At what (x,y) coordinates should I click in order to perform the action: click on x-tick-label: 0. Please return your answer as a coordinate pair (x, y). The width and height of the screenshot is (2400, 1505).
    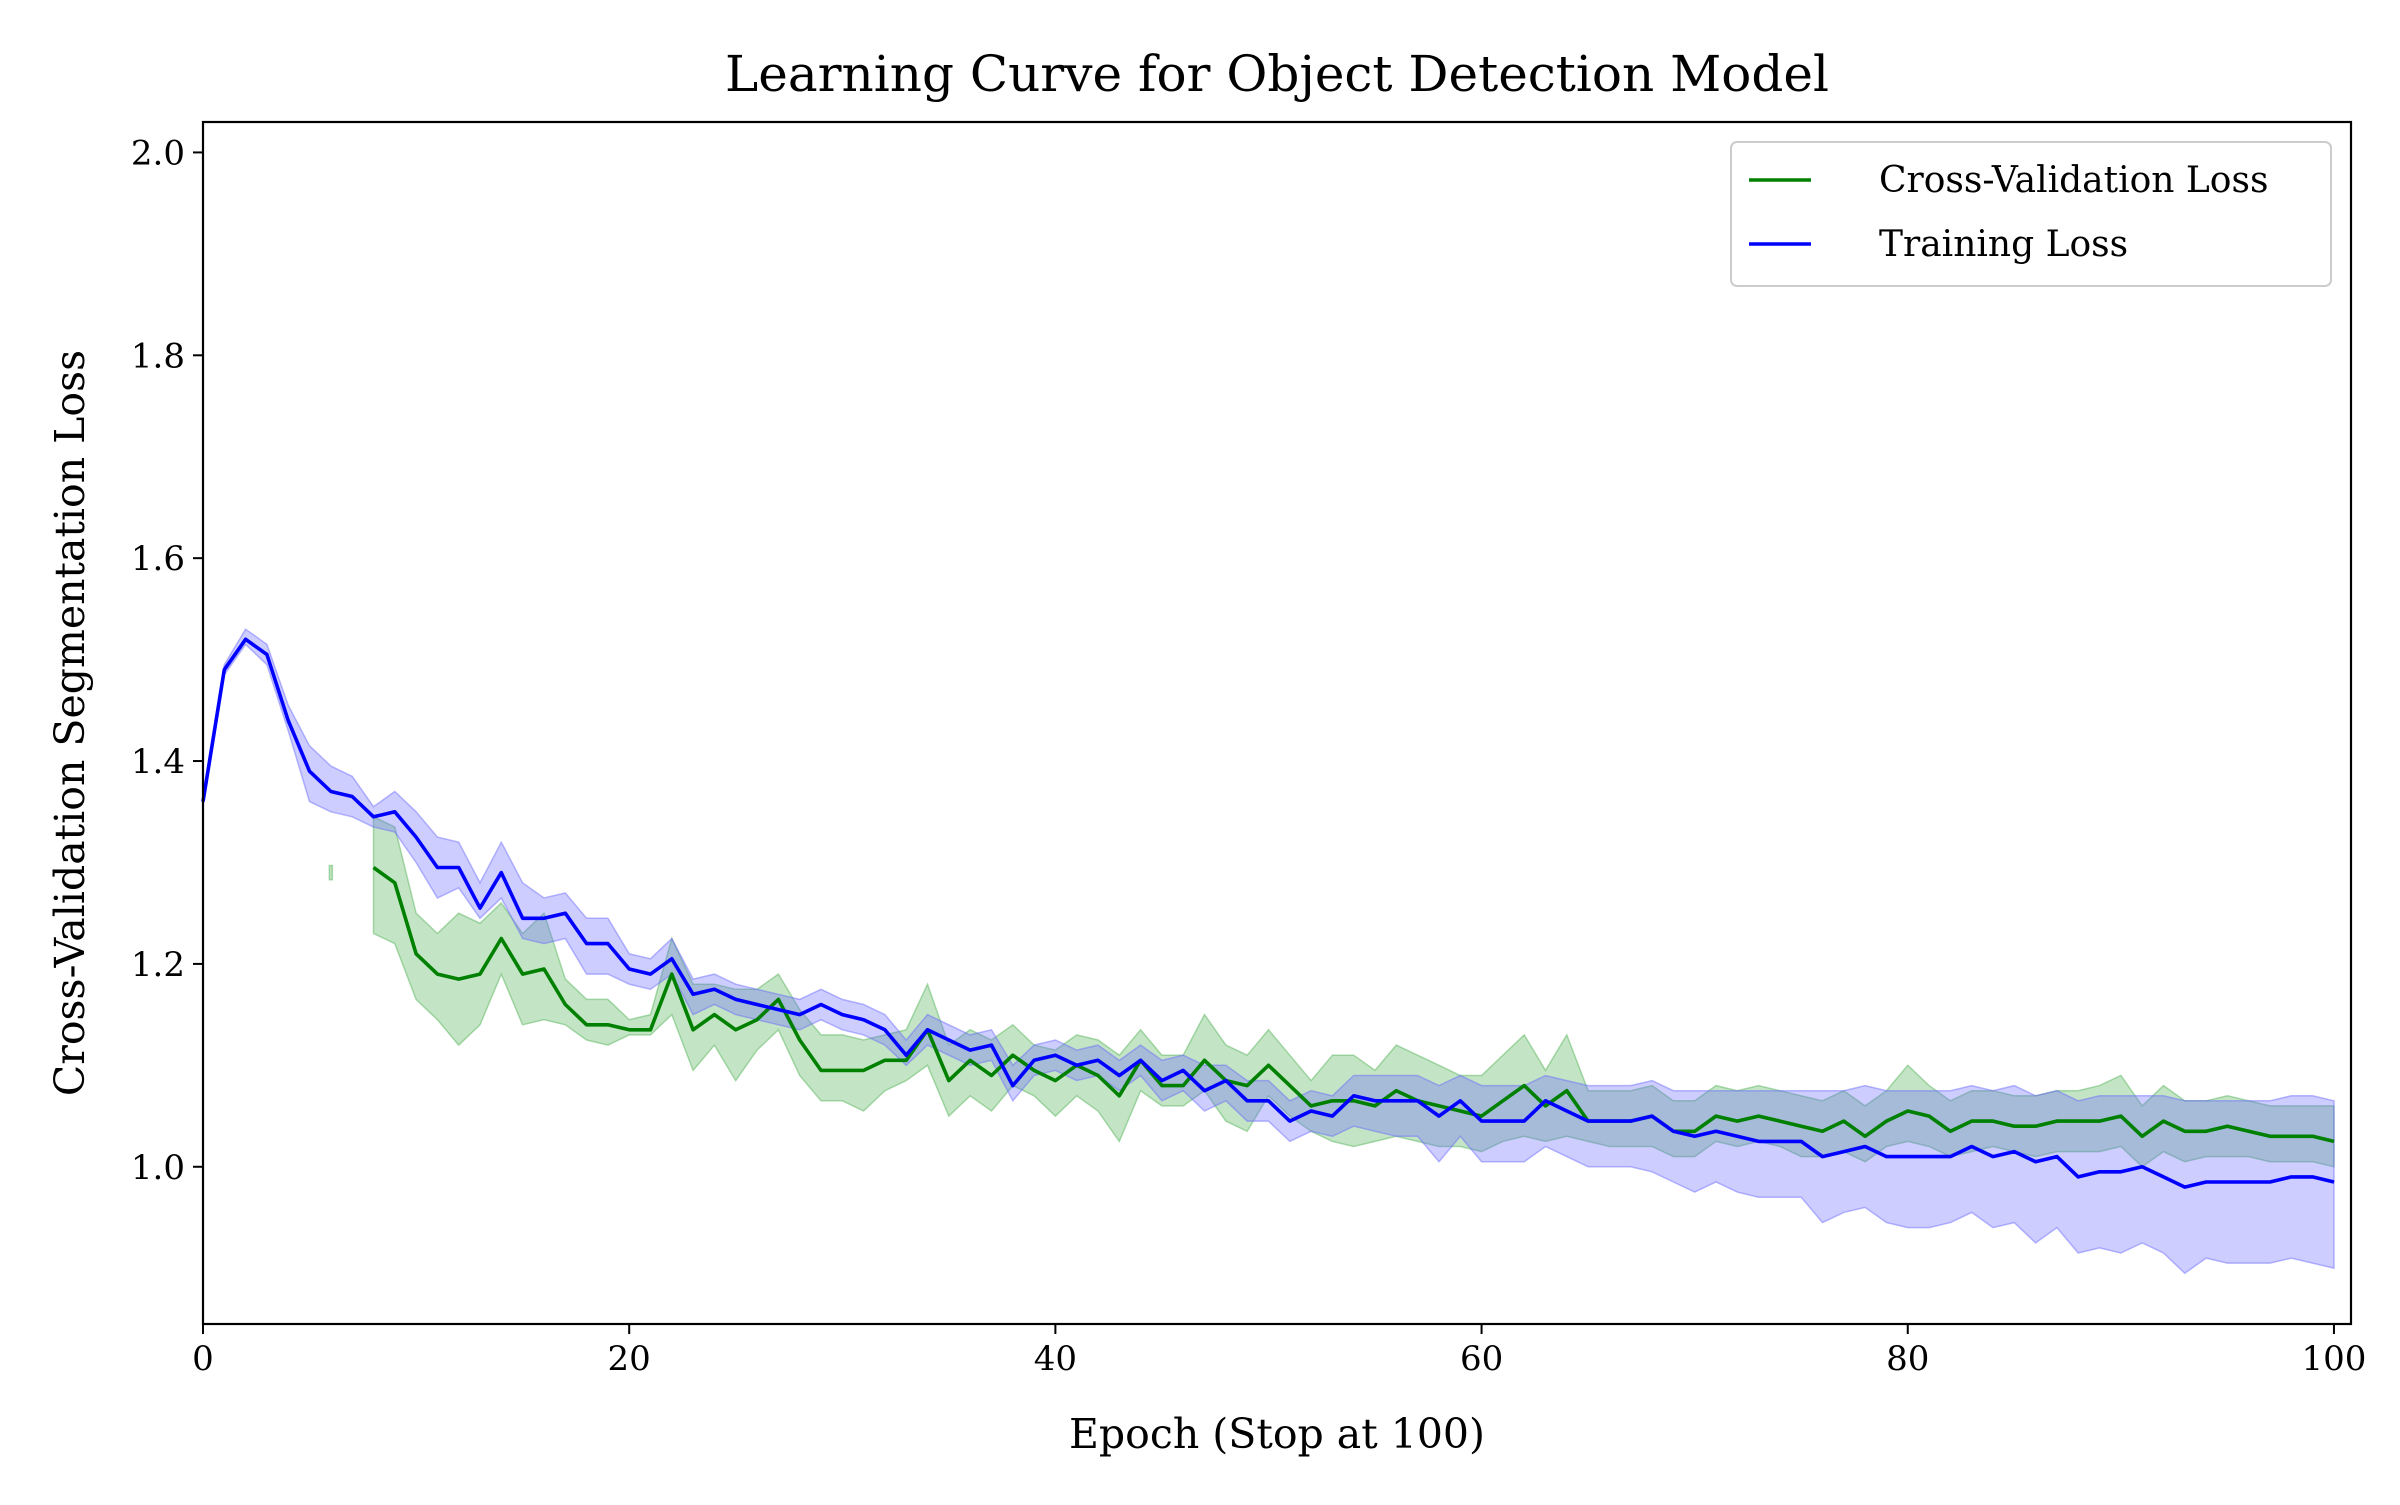
    Looking at the image, I should click on (203, 1359).